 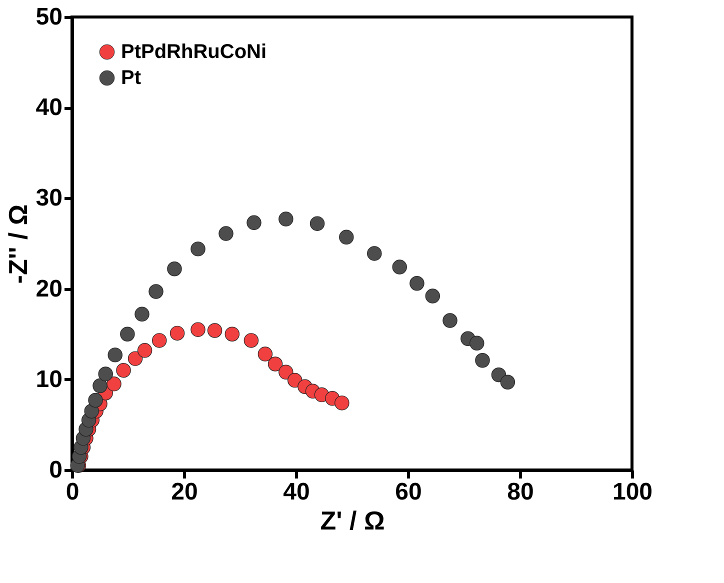 I want to click on x-tick-label: 0, so click(x=73, y=492).